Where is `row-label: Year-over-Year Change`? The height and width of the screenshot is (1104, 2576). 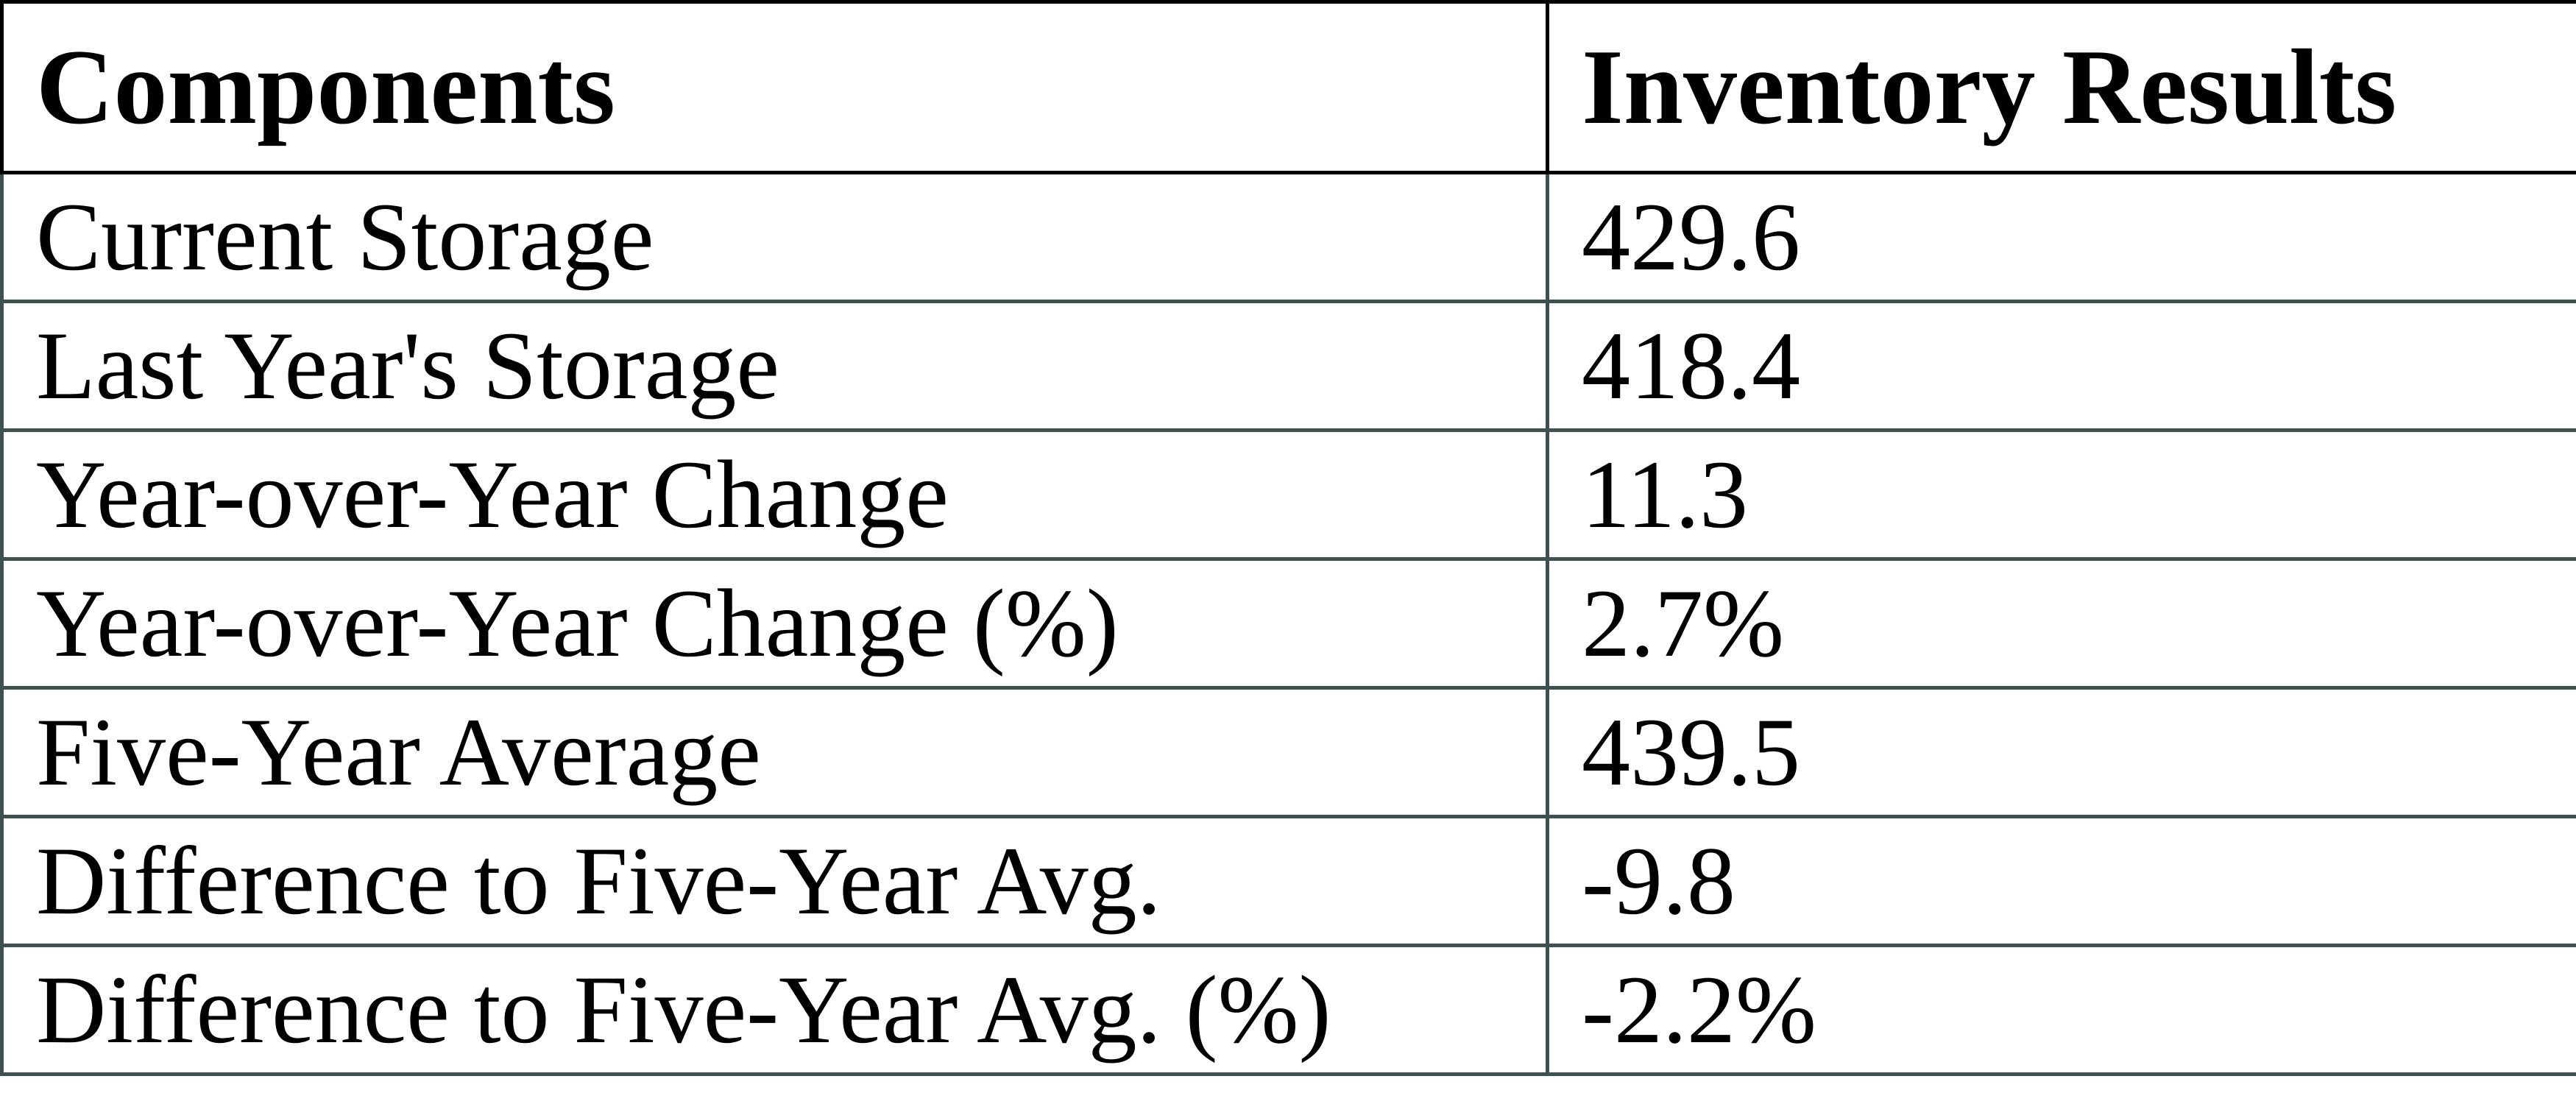 row-label: Year-over-Year Change is located at coordinates (774, 494).